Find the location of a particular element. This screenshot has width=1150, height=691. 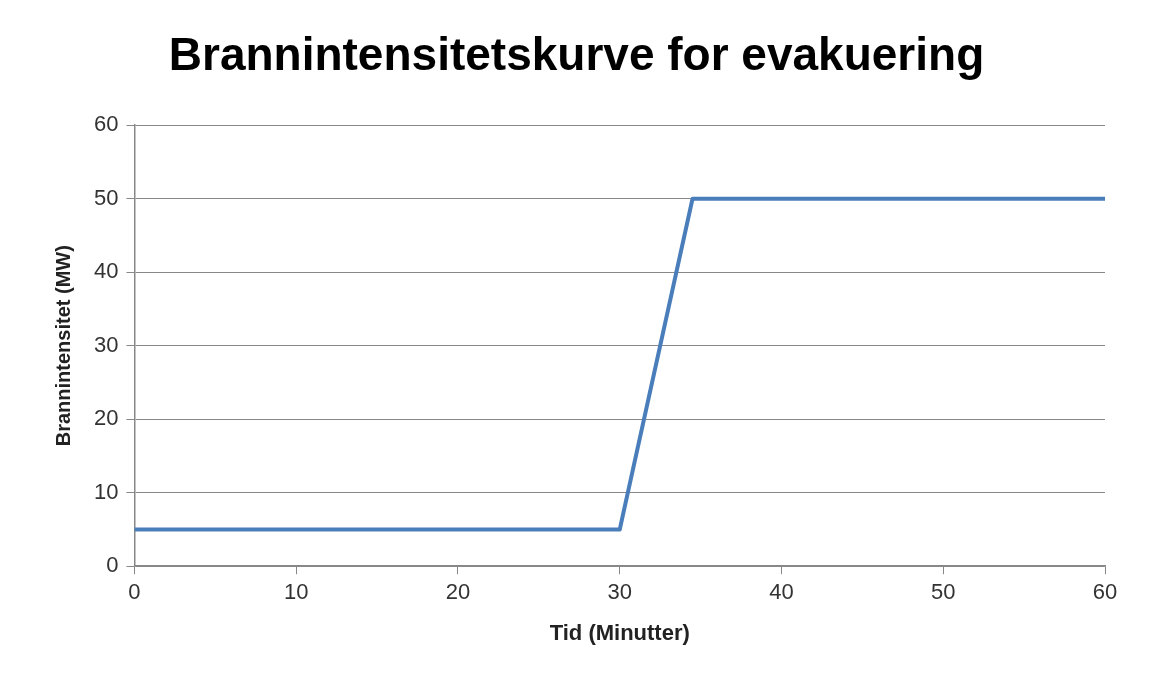

x-tick-label: 30 is located at coordinates (619, 592).